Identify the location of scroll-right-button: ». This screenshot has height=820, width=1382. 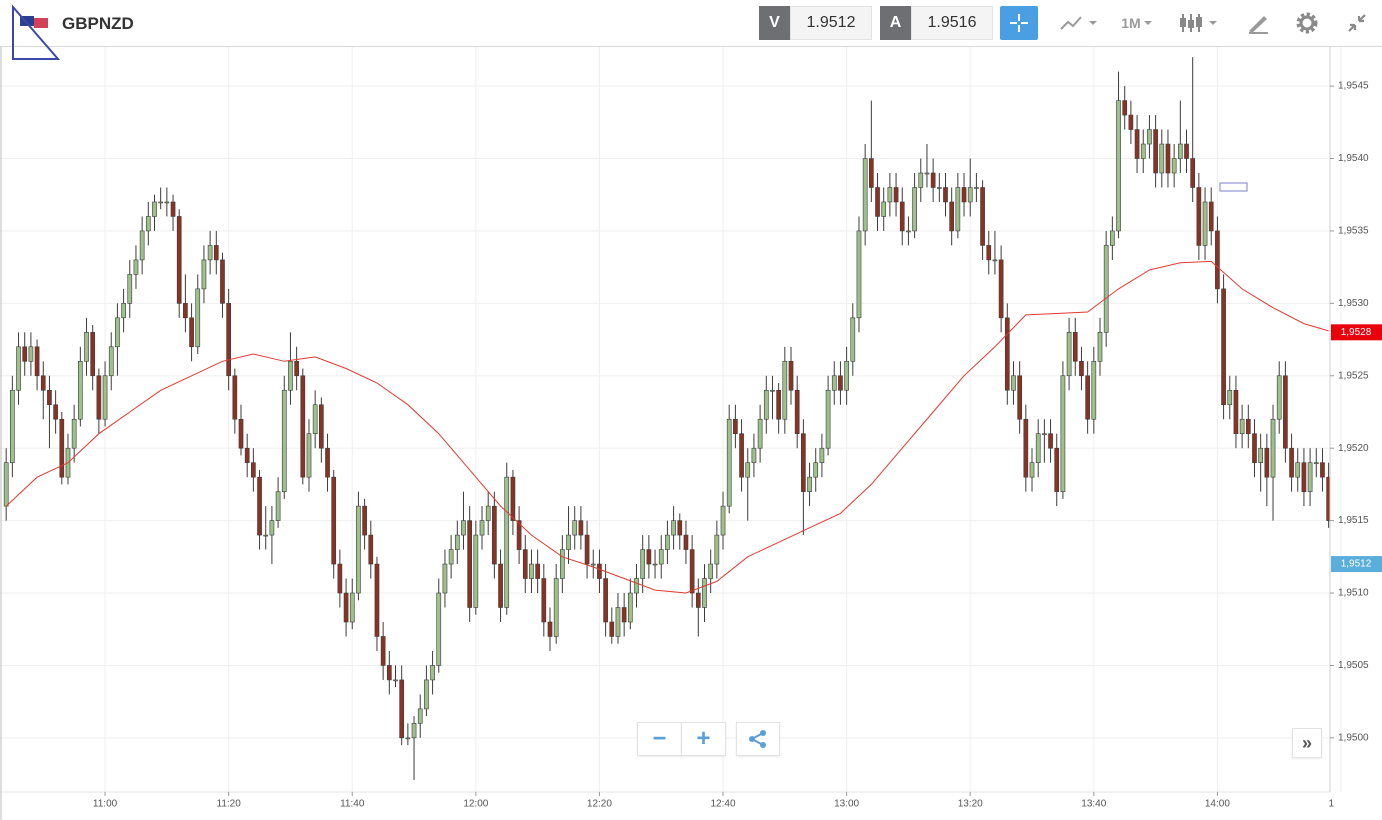
(1307, 743).